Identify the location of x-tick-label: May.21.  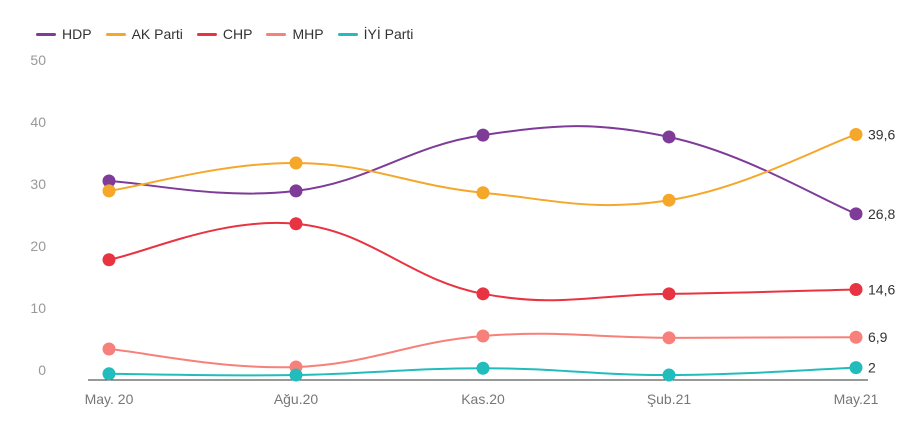
(856, 399).